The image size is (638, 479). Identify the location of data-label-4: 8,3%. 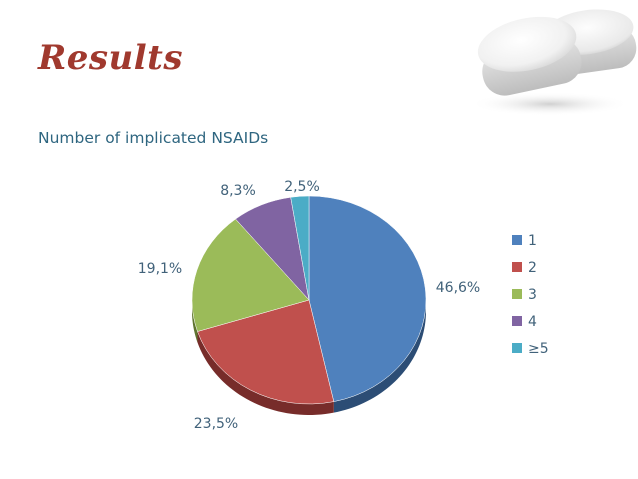
(238, 191).